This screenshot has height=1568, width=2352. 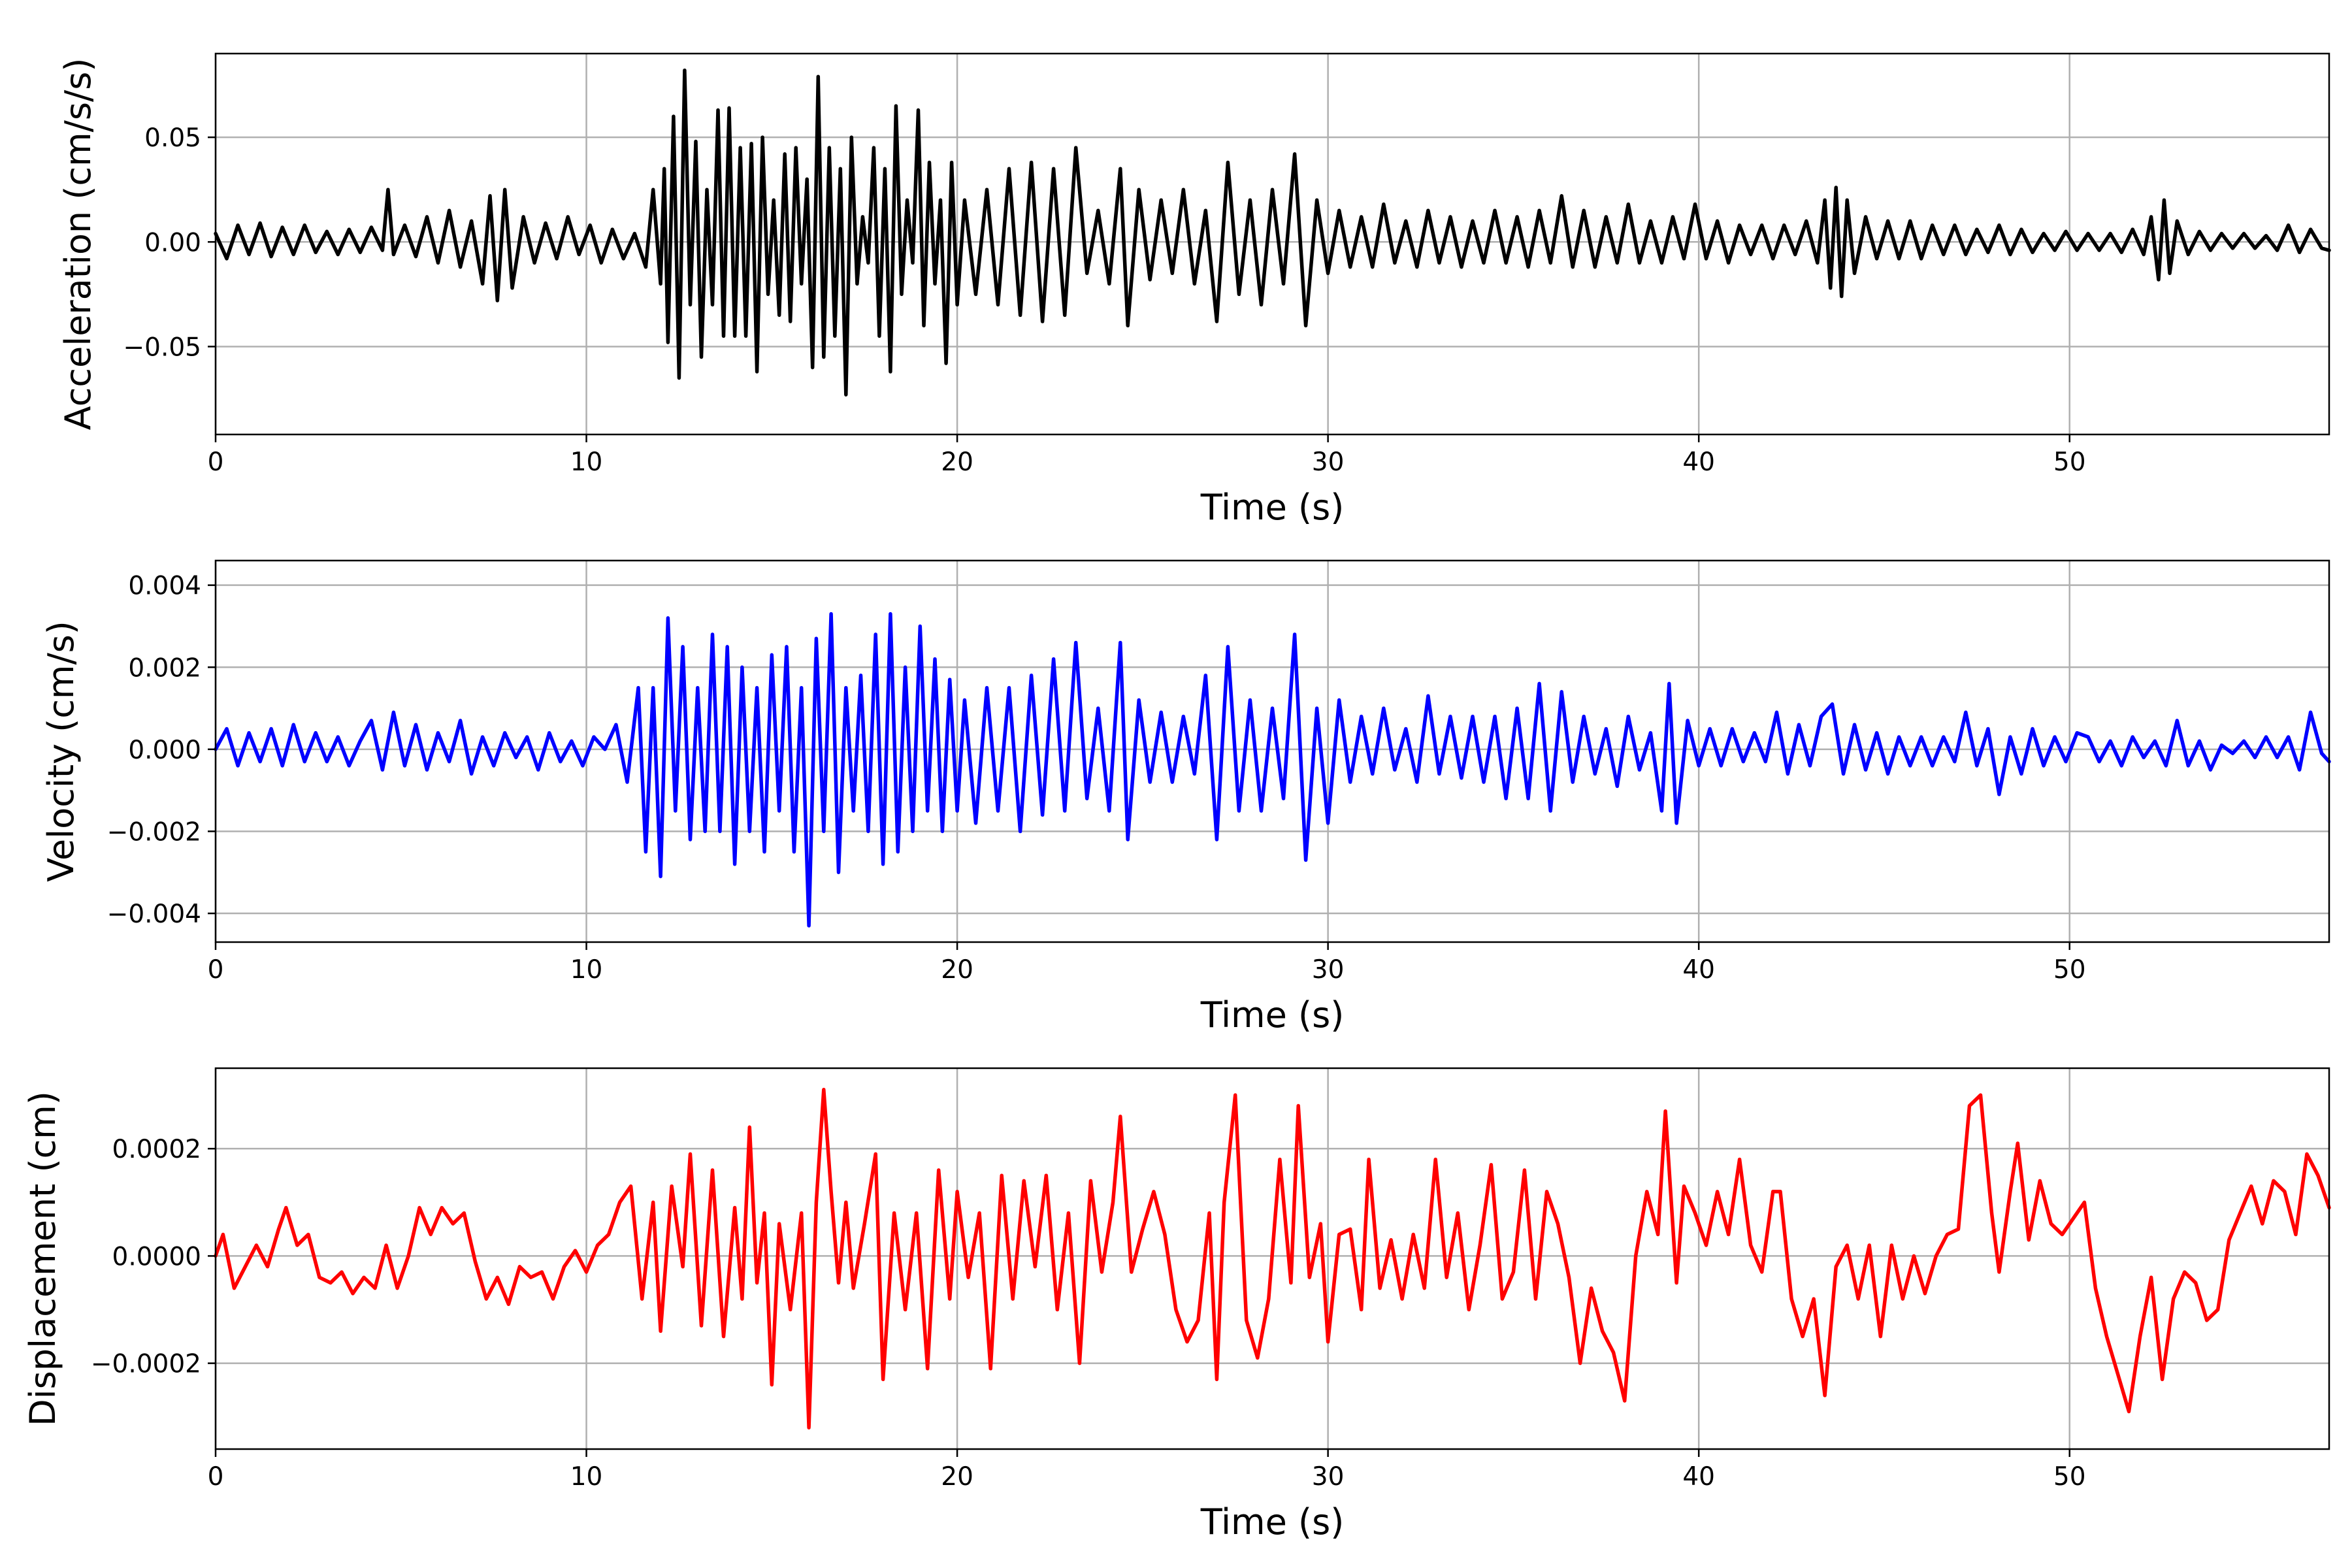 I want to click on acceleration-y-tick-label: 0.00, so click(x=172, y=242).